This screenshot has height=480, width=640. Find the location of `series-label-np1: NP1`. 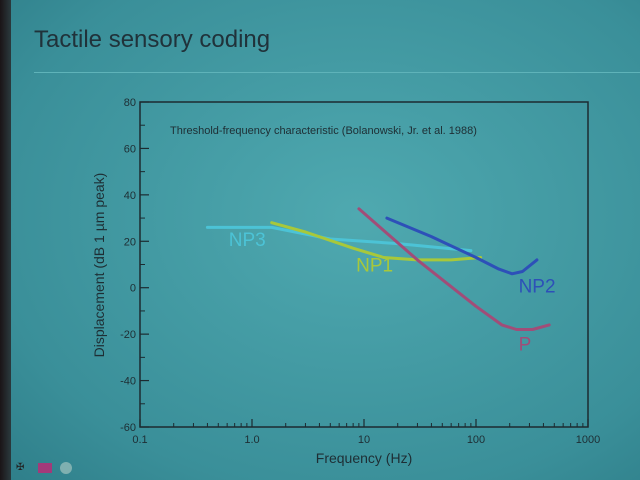

series-label-np1: NP1 is located at coordinates (374, 265).